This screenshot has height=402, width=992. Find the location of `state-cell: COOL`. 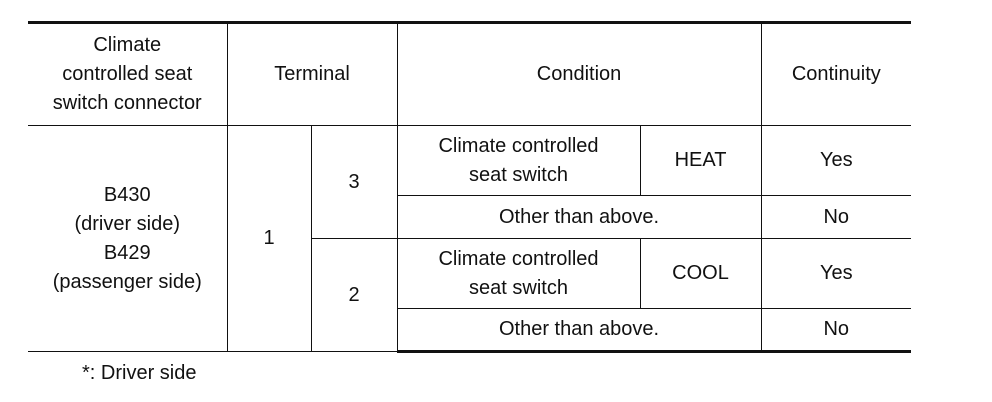

state-cell: COOL is located at coordinates (700, 273).